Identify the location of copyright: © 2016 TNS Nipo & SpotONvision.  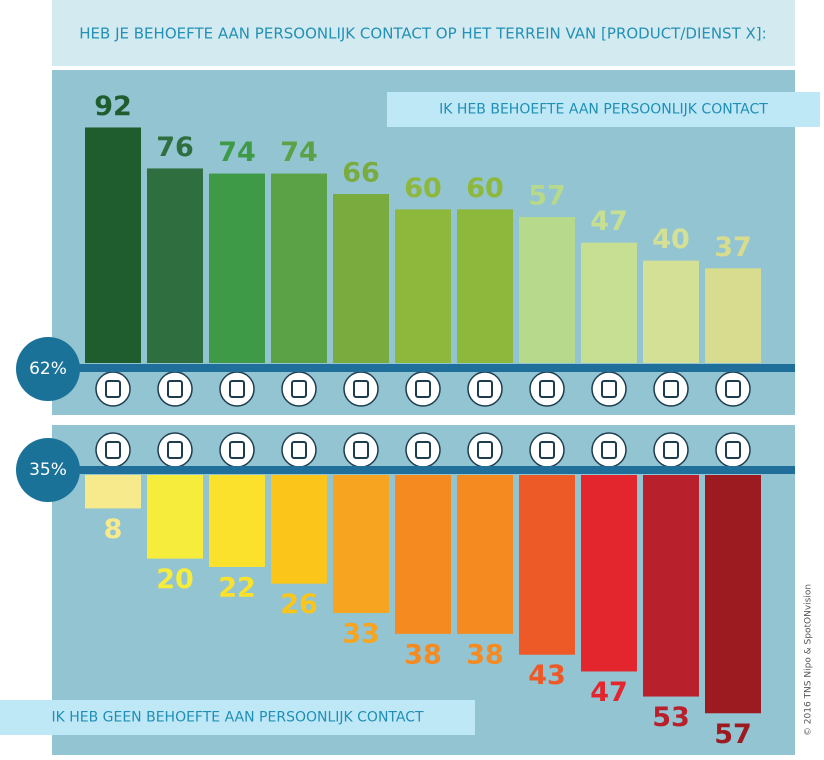
(809, 660).